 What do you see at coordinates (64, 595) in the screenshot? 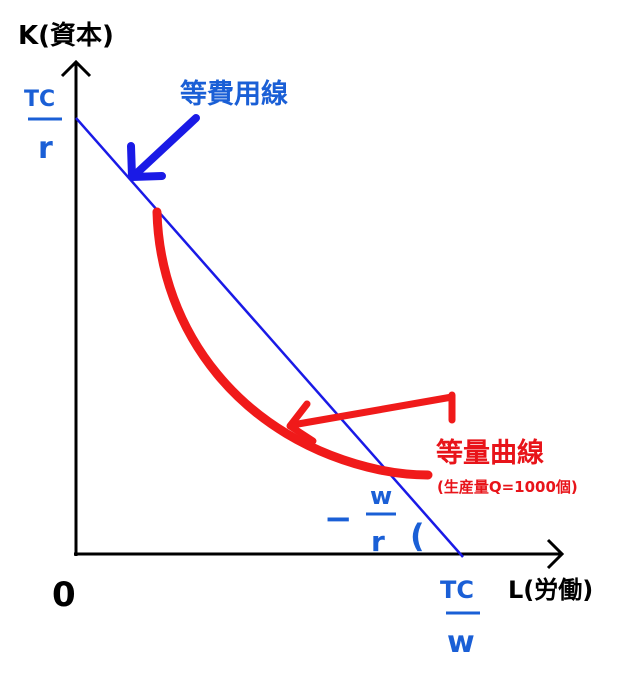
I see `origin-label: 0` at bounding box center [64, 595].